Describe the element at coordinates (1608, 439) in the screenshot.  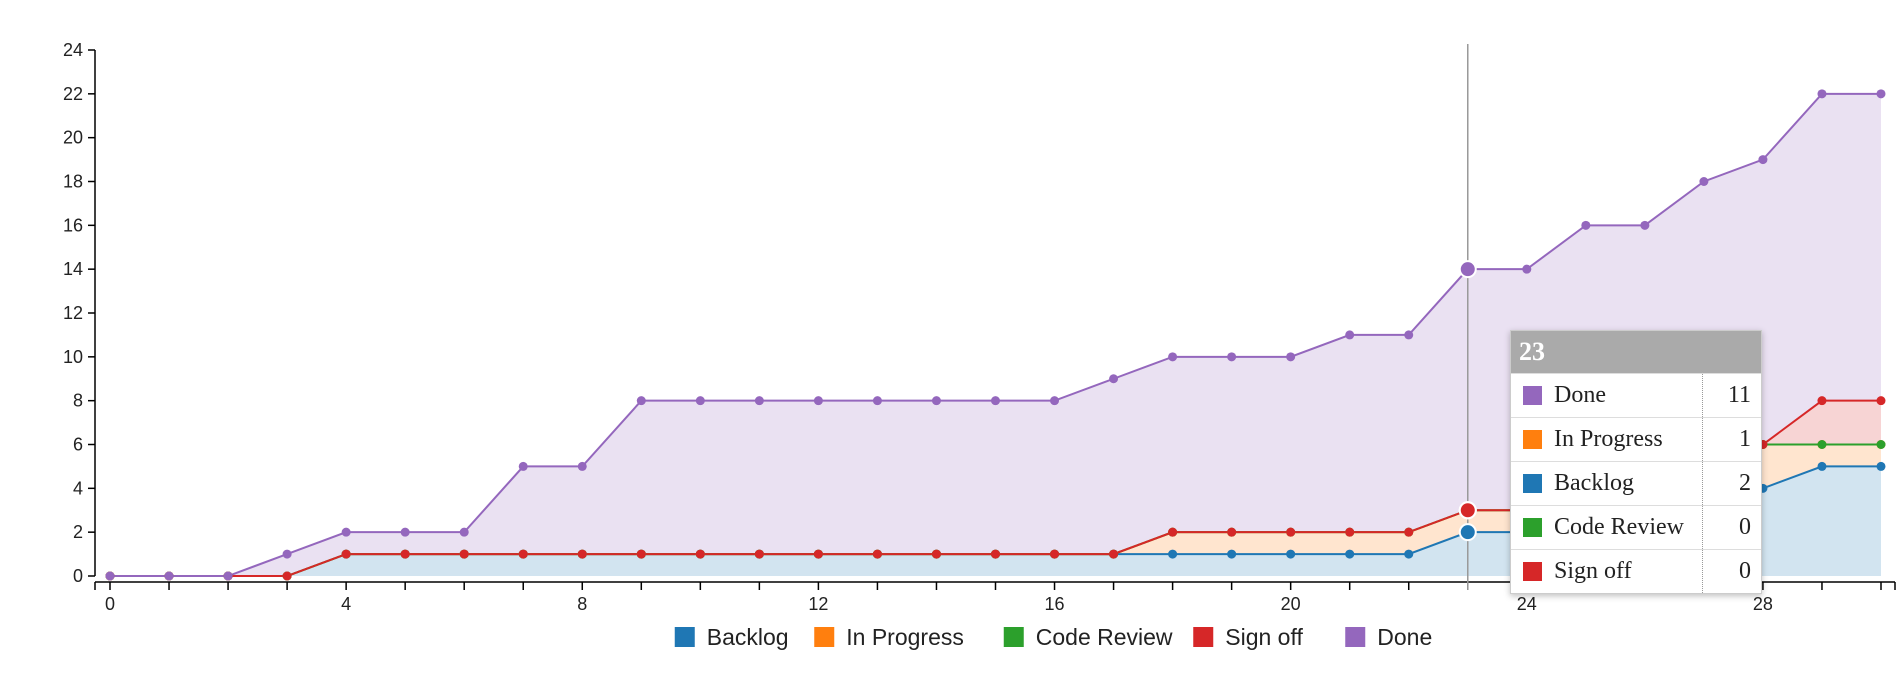
I see `tooltip-series-name: In Progress` at that location.